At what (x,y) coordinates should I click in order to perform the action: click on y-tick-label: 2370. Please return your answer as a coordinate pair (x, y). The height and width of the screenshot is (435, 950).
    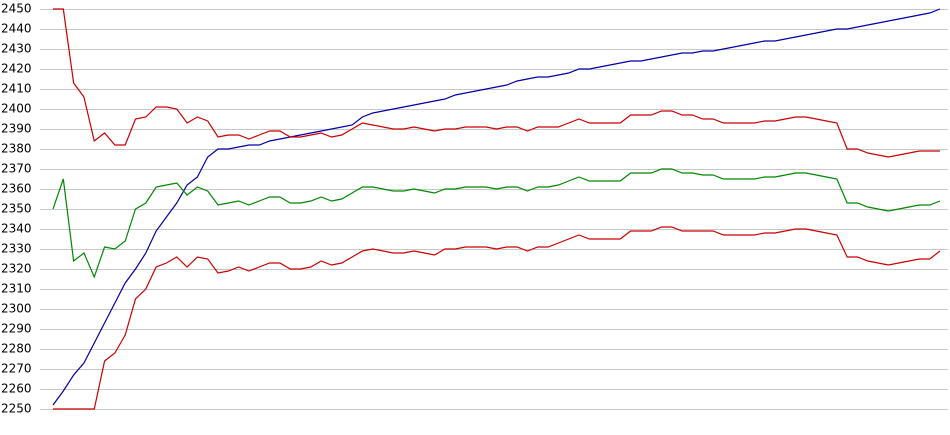
    Looking at the image, I should click on (16, 169).